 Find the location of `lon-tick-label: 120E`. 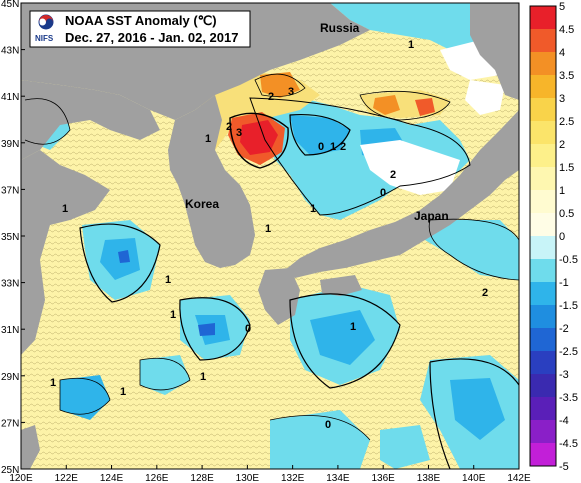

lon-tick-label: 120E is located at coordinates (21, 478).